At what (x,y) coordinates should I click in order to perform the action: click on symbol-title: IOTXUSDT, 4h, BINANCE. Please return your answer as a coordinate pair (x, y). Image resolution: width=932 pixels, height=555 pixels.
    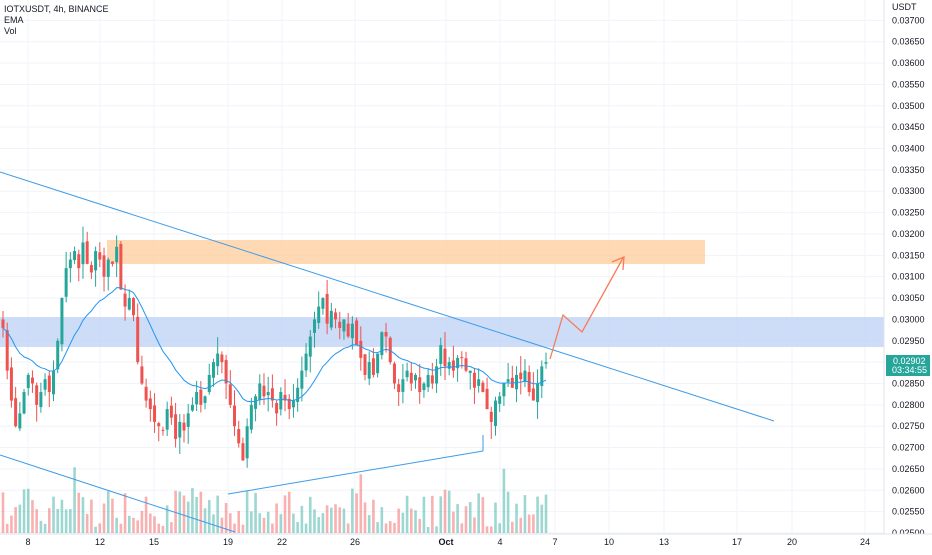
    Looking at the image, I should click on (56, 9).